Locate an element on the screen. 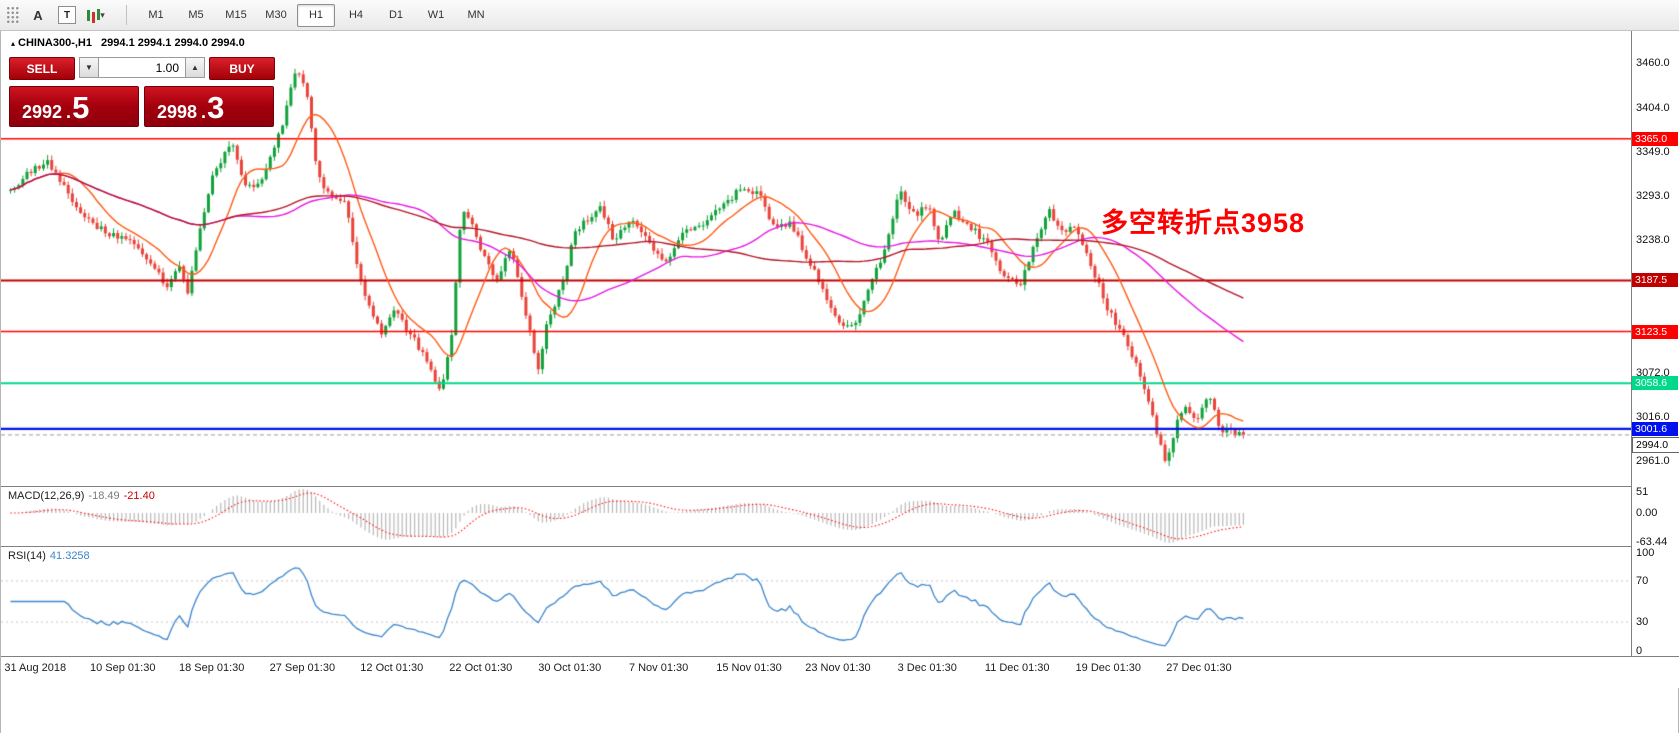  timeframe-group: M1 M5 M15 M30 H1 H4 D1 W1 MN is located at coordinates (317, 15).